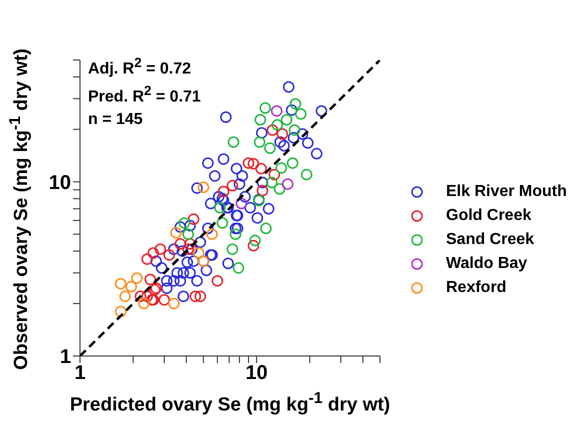 This screenshot has height=434, width=581. I want to click on legend-label: Rexford, so click(476, 288).